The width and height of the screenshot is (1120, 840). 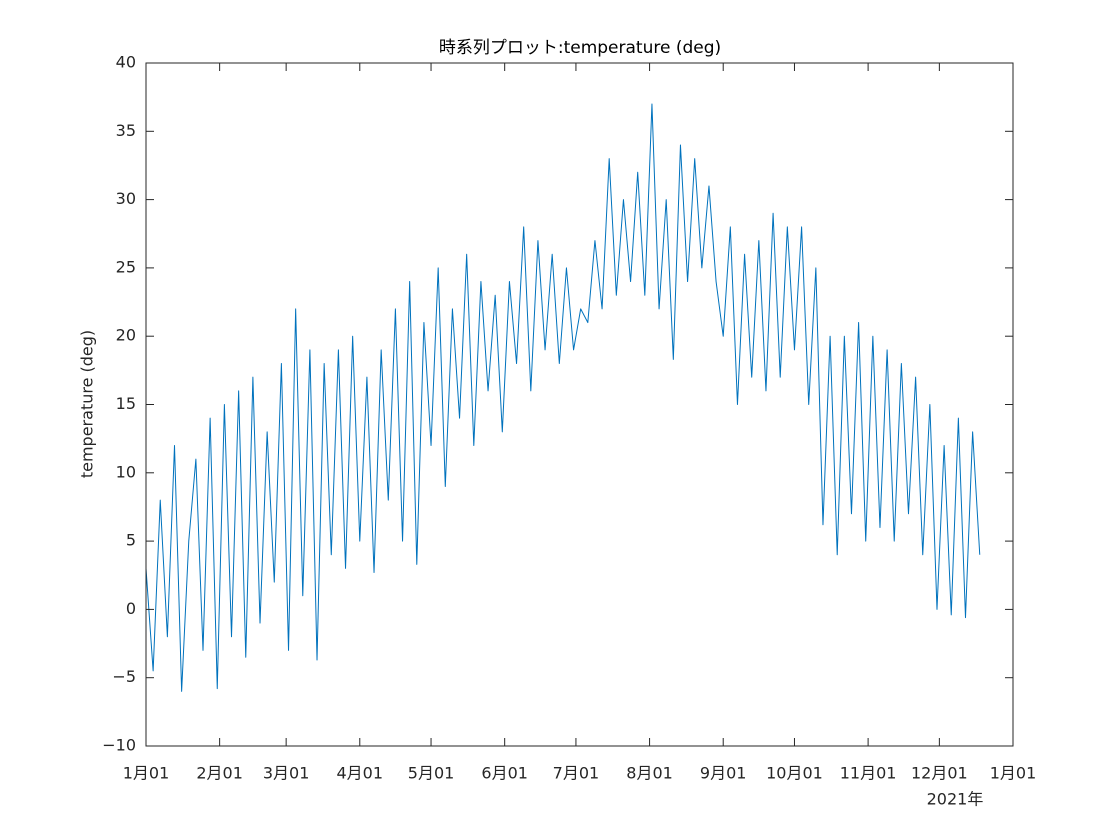 I want to click on y-tick-label: 25, so click(x=126, y=266).